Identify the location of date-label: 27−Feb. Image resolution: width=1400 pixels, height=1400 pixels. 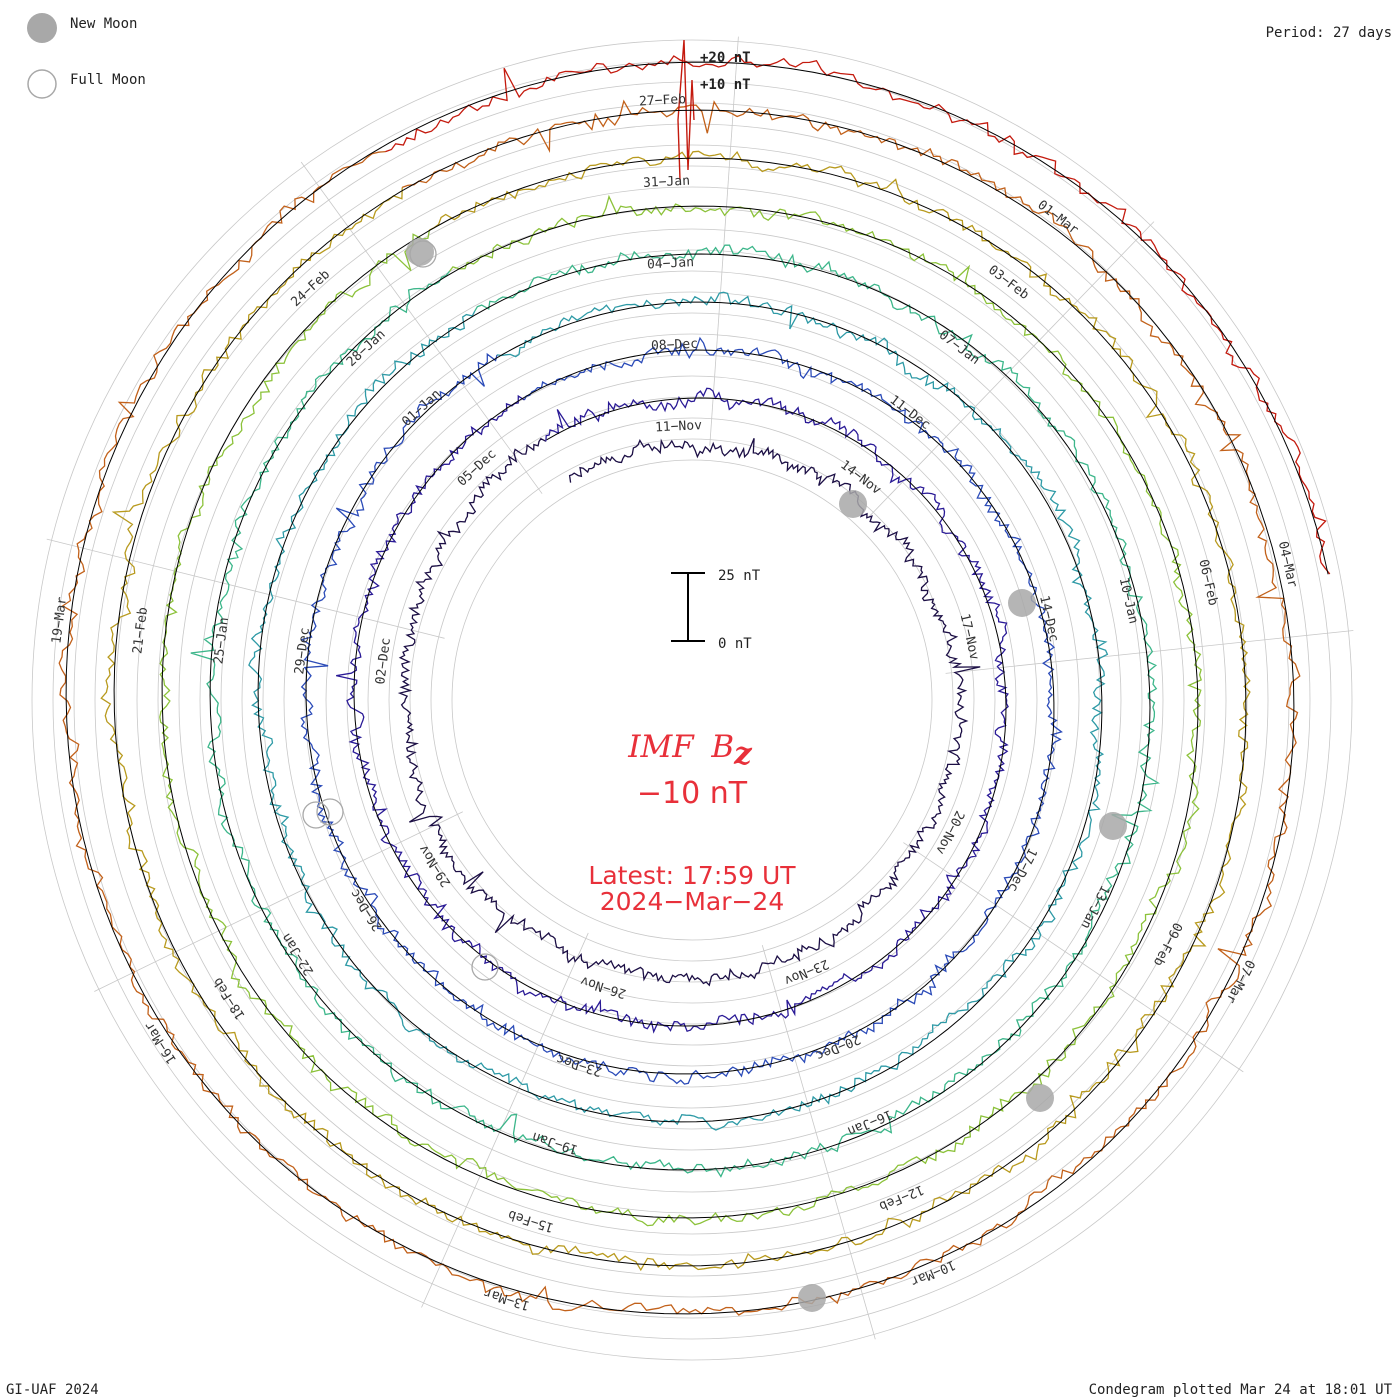
(663, 100).